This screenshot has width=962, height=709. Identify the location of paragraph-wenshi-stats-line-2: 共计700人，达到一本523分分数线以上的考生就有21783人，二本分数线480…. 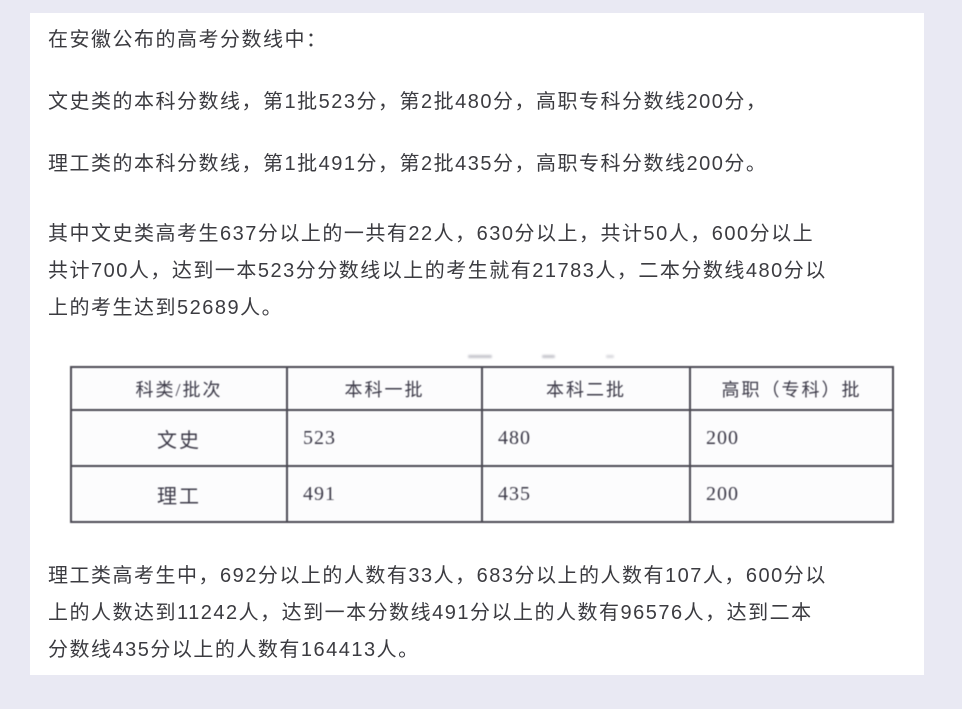
(437, 271).